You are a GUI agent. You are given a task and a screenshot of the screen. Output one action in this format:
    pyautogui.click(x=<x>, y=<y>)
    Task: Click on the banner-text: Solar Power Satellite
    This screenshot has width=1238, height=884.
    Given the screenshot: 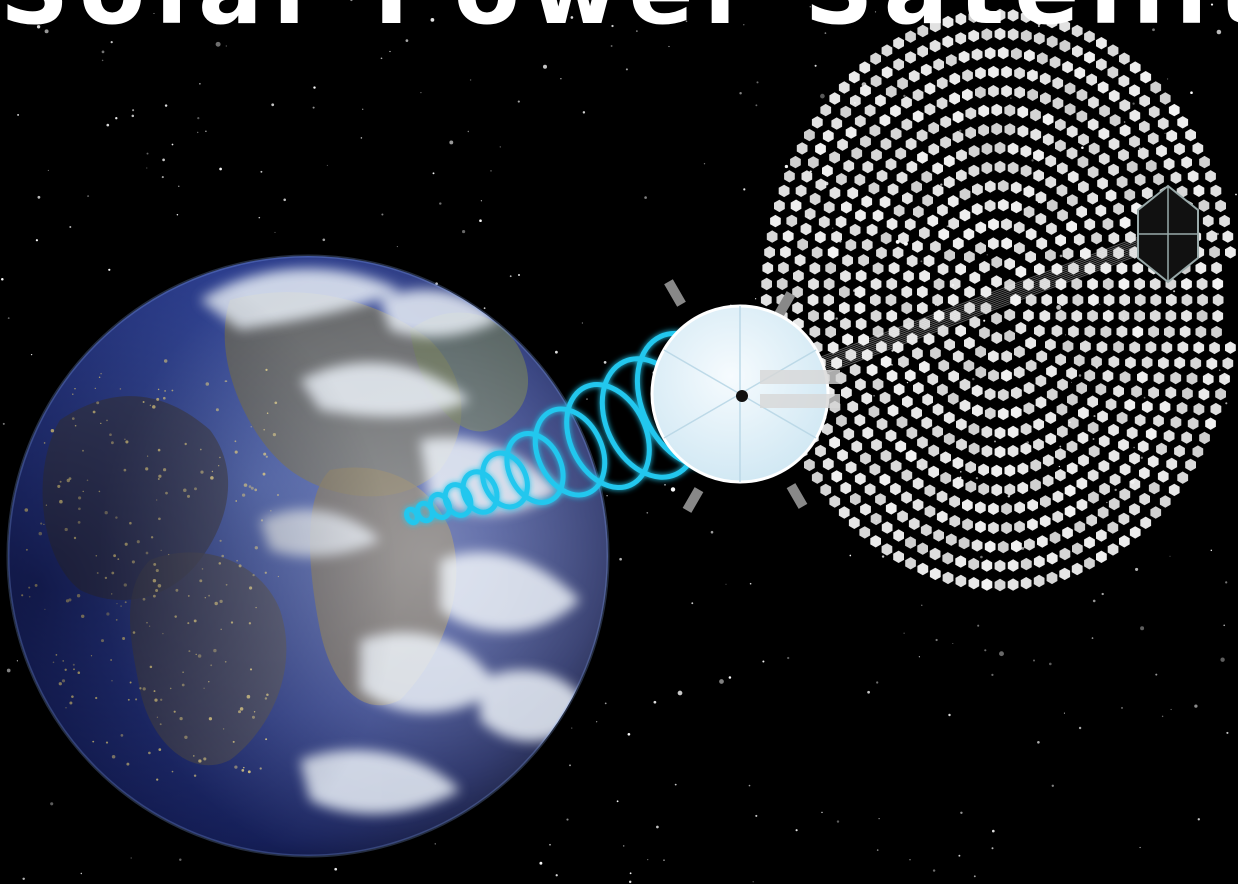 What is the action you would take?
    pyautogui.click(x=619, y=19)
    